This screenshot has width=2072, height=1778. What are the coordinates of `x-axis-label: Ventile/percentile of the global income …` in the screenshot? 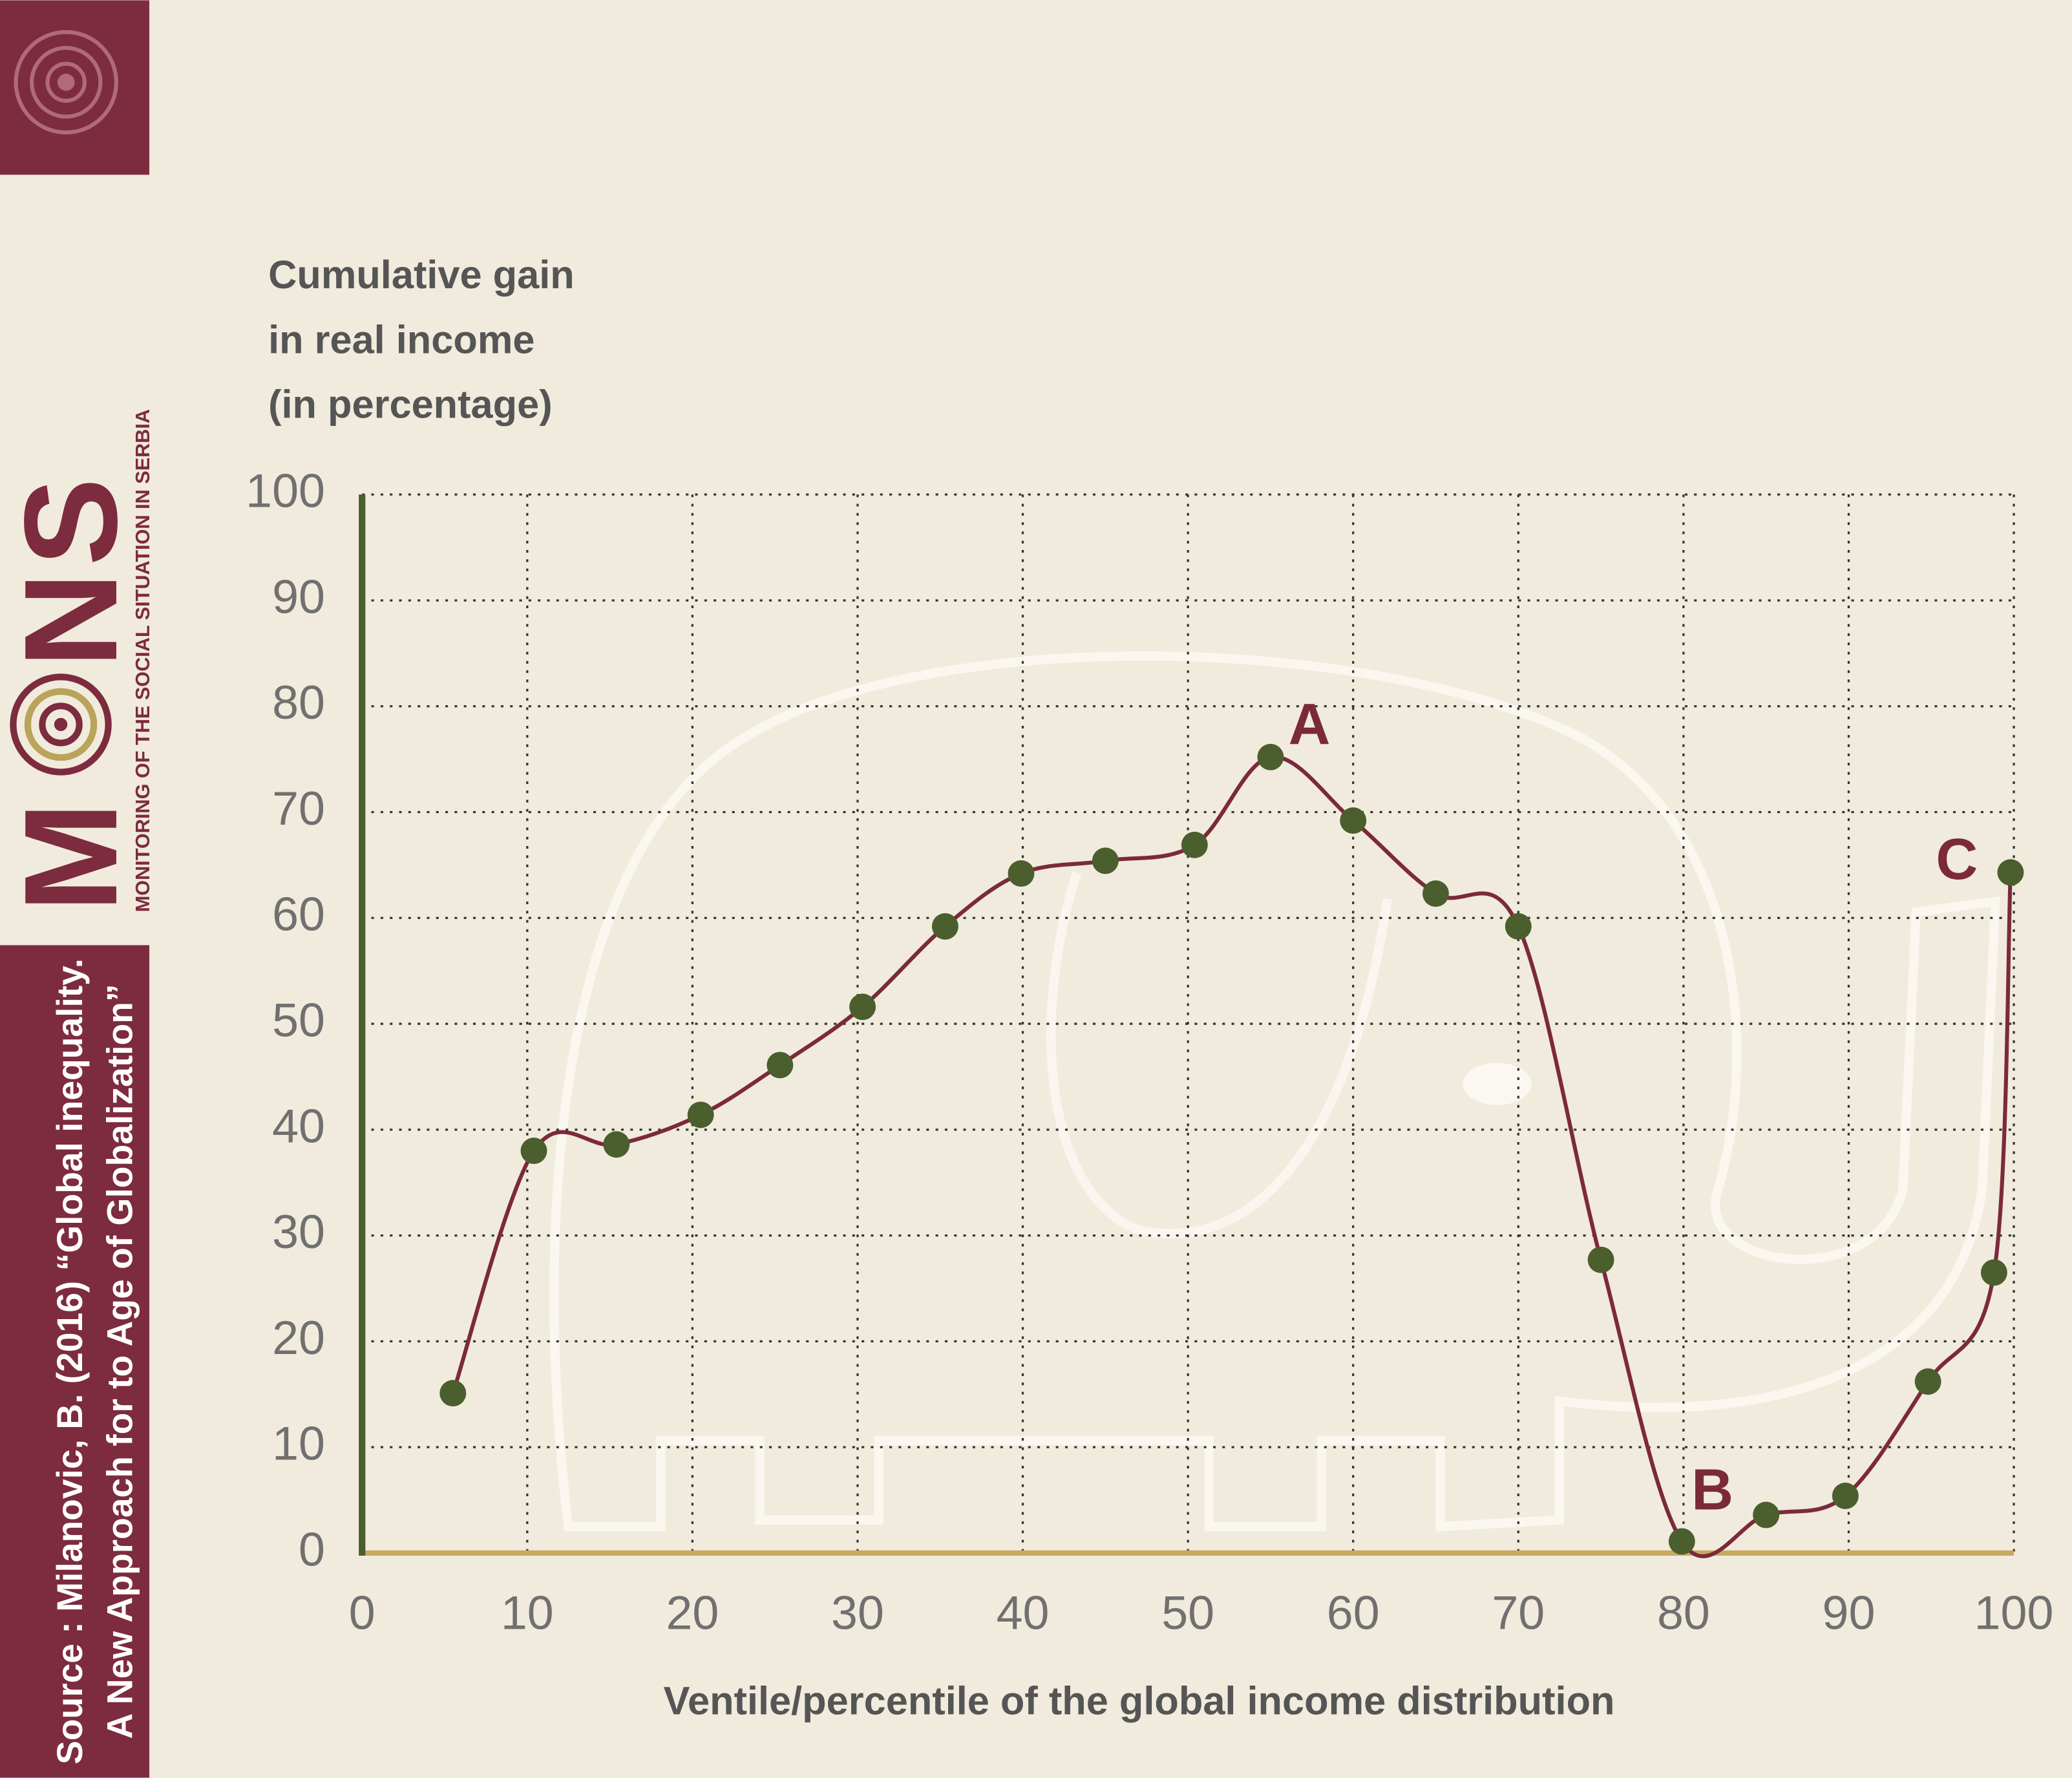 It's located at (1138, 1700).